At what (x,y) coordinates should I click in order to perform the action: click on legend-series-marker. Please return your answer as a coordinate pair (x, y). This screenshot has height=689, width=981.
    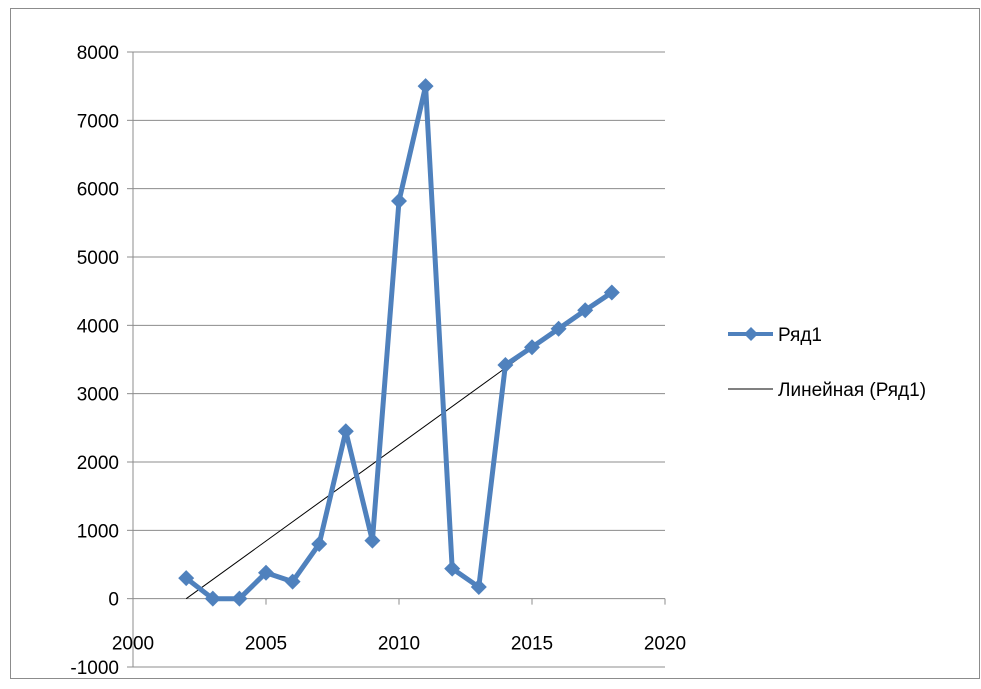
    Looking at the image, I should click on (751, 334).